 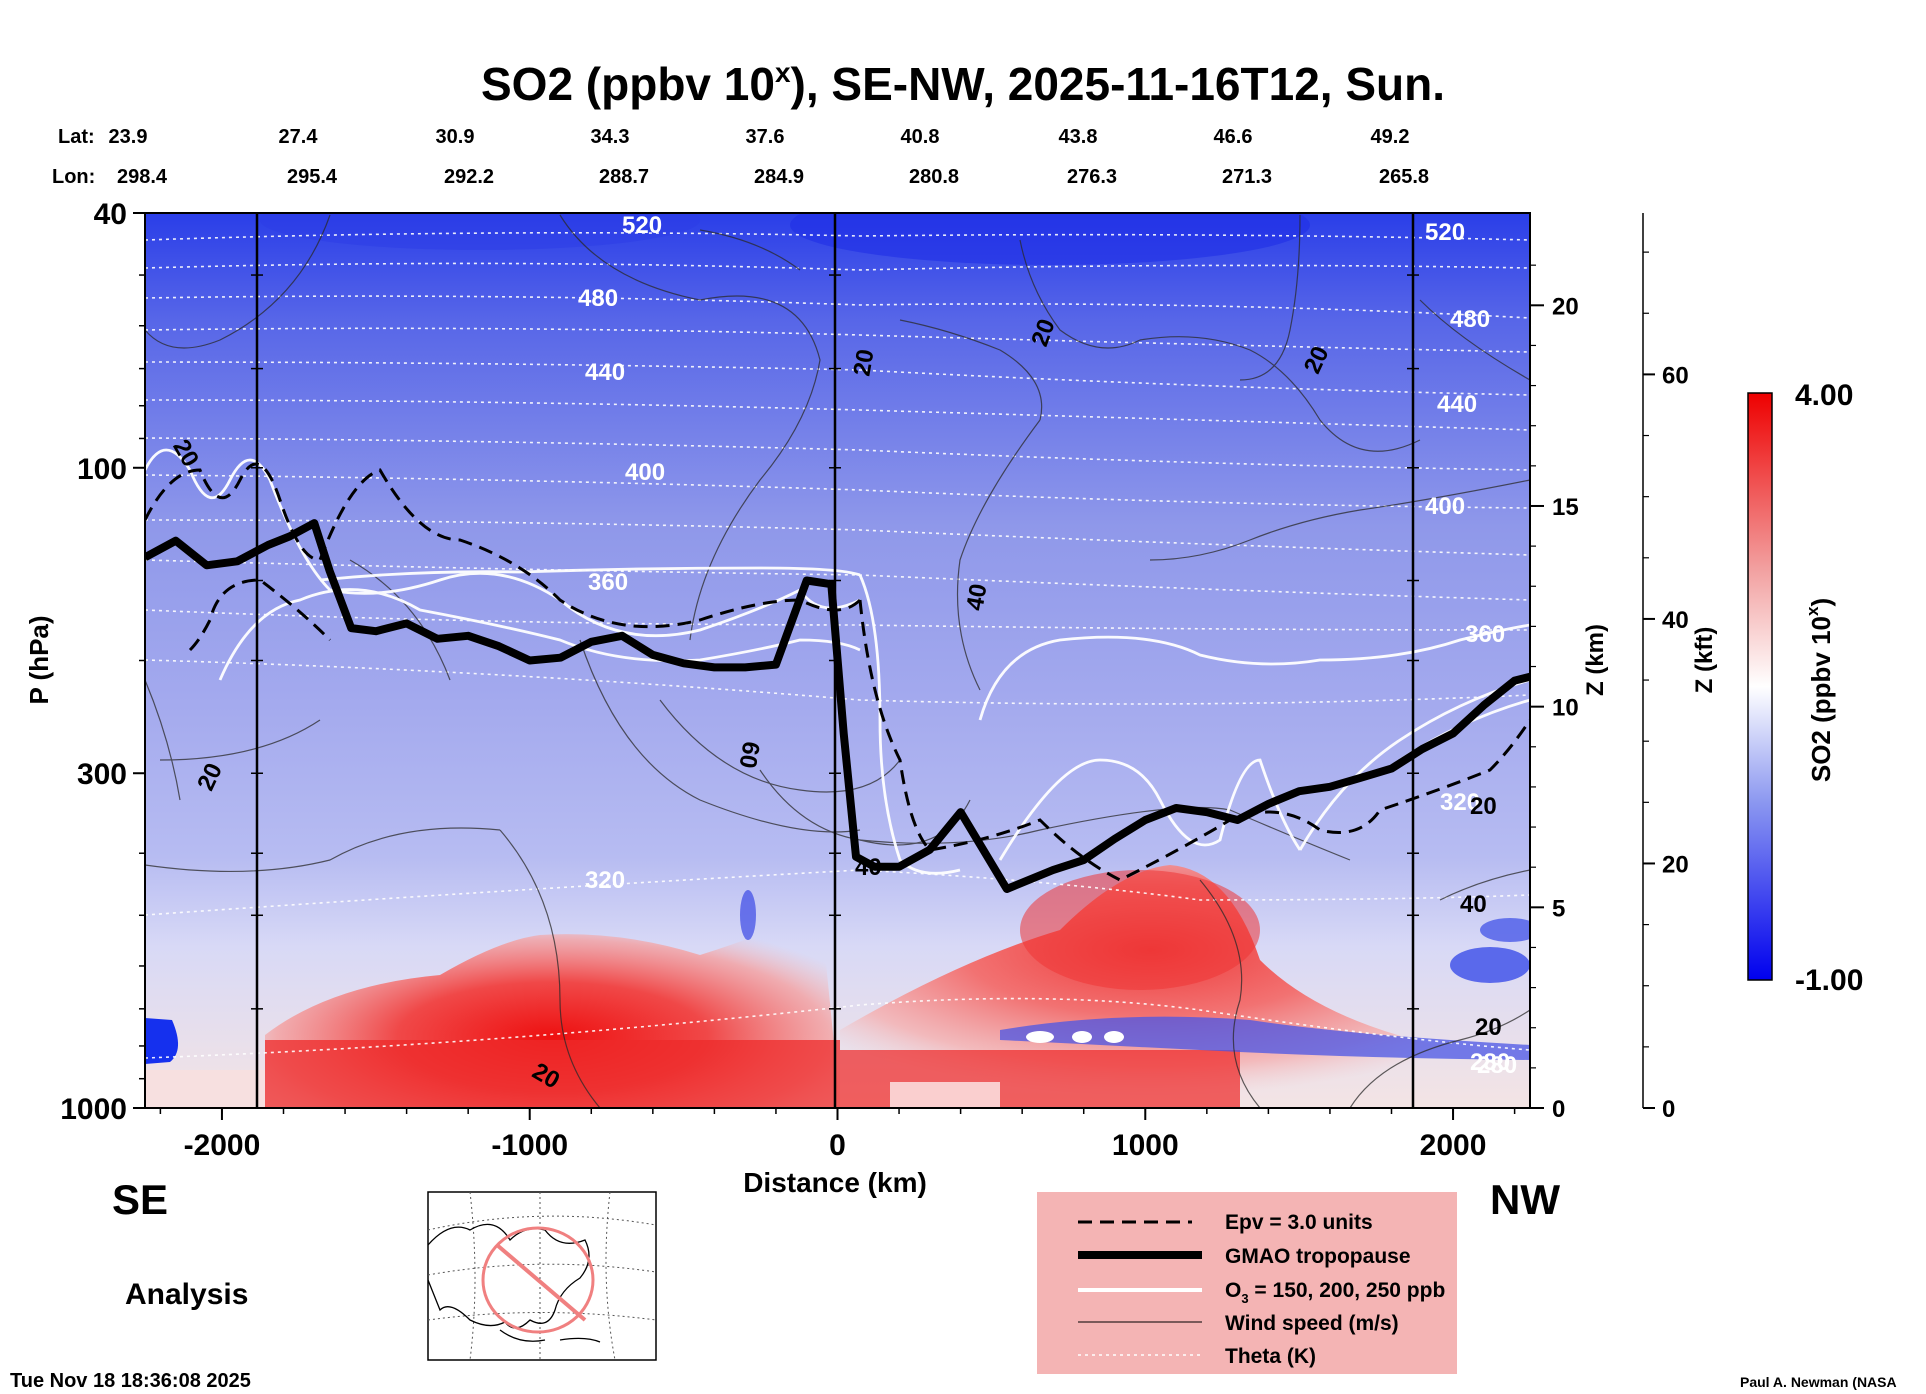 I want to click on z-kft-axis: 0 20 40 60, so click(x=1665, y=668).